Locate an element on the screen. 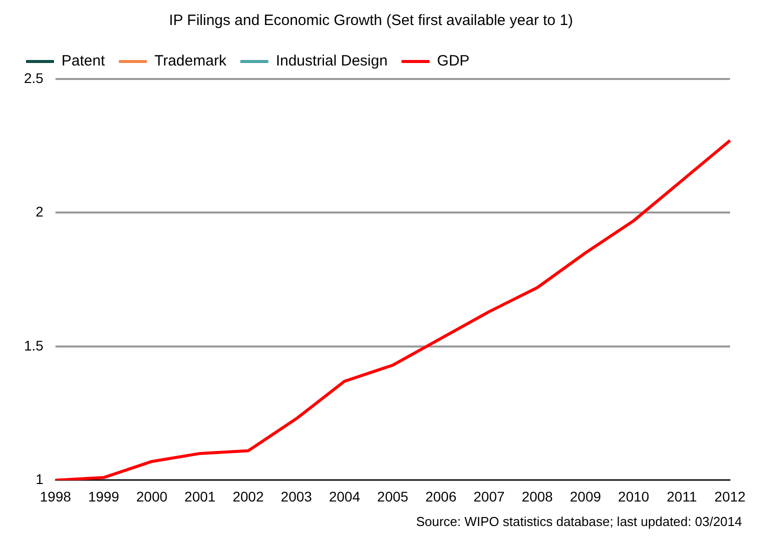 The image size is (758, 539). x-tick-label: 1998 is located at coordinates (56, 496).